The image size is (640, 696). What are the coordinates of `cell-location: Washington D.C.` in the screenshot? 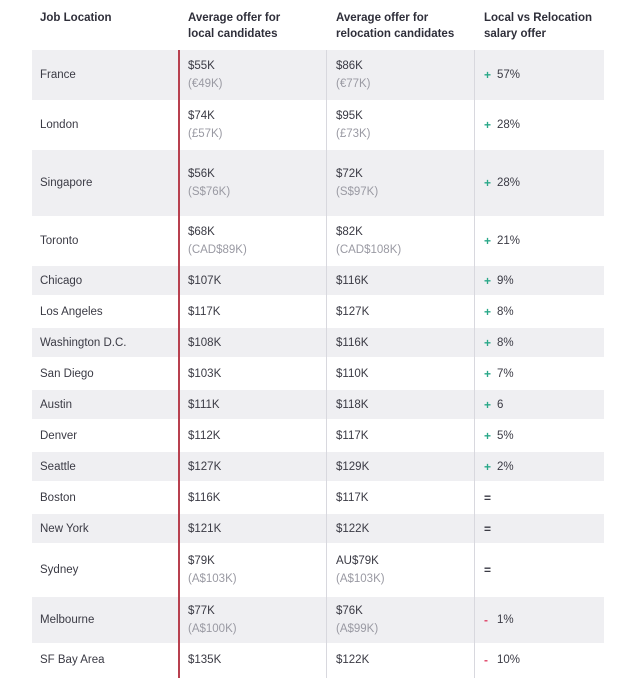 It's located at (110, 342).